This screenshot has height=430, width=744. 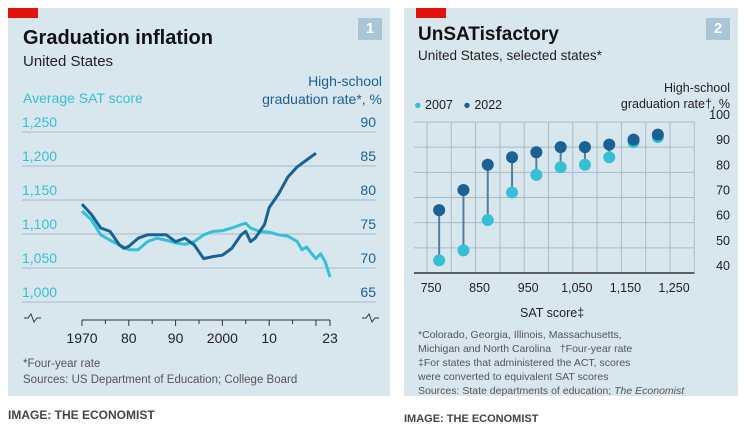 I want to click on y-tick-label: 100, so click(x=719, y=115).